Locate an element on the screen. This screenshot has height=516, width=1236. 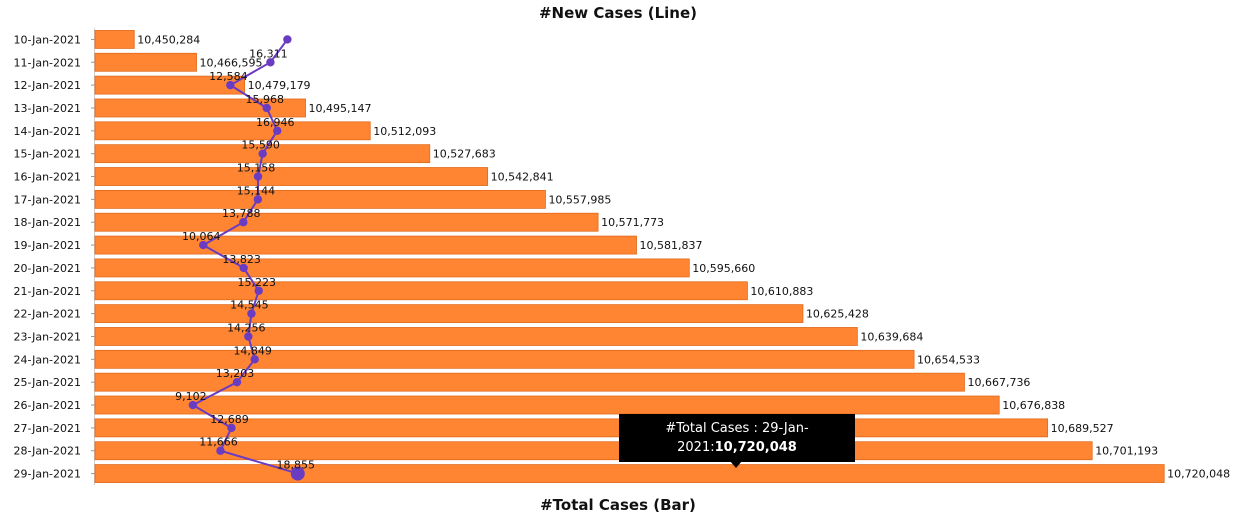
bar-data-label: 10,542,841 is located at coordinates (522, 177).